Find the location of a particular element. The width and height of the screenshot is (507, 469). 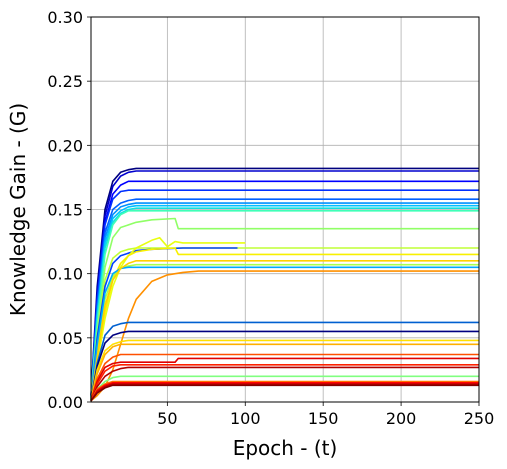

y-tick-label-6: 0.30 is located at coordinates (65, 17).